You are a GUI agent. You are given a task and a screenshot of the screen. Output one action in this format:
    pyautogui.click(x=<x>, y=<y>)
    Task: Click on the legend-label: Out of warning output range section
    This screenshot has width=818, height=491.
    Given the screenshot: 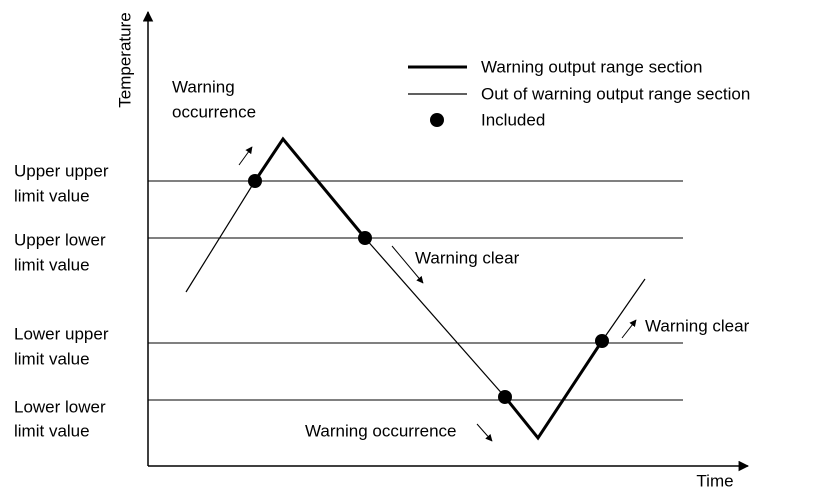 What is the action you would take?
    pyautogui.click(x=615, y=93)
    